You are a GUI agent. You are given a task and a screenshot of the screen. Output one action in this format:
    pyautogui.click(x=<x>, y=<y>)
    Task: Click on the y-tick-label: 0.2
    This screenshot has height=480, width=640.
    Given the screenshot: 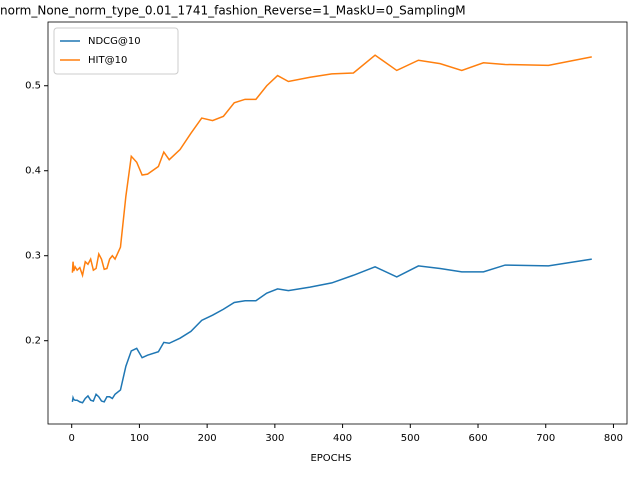 What is the action you would take?
    pyautogui.click(x=33, y=341)
    